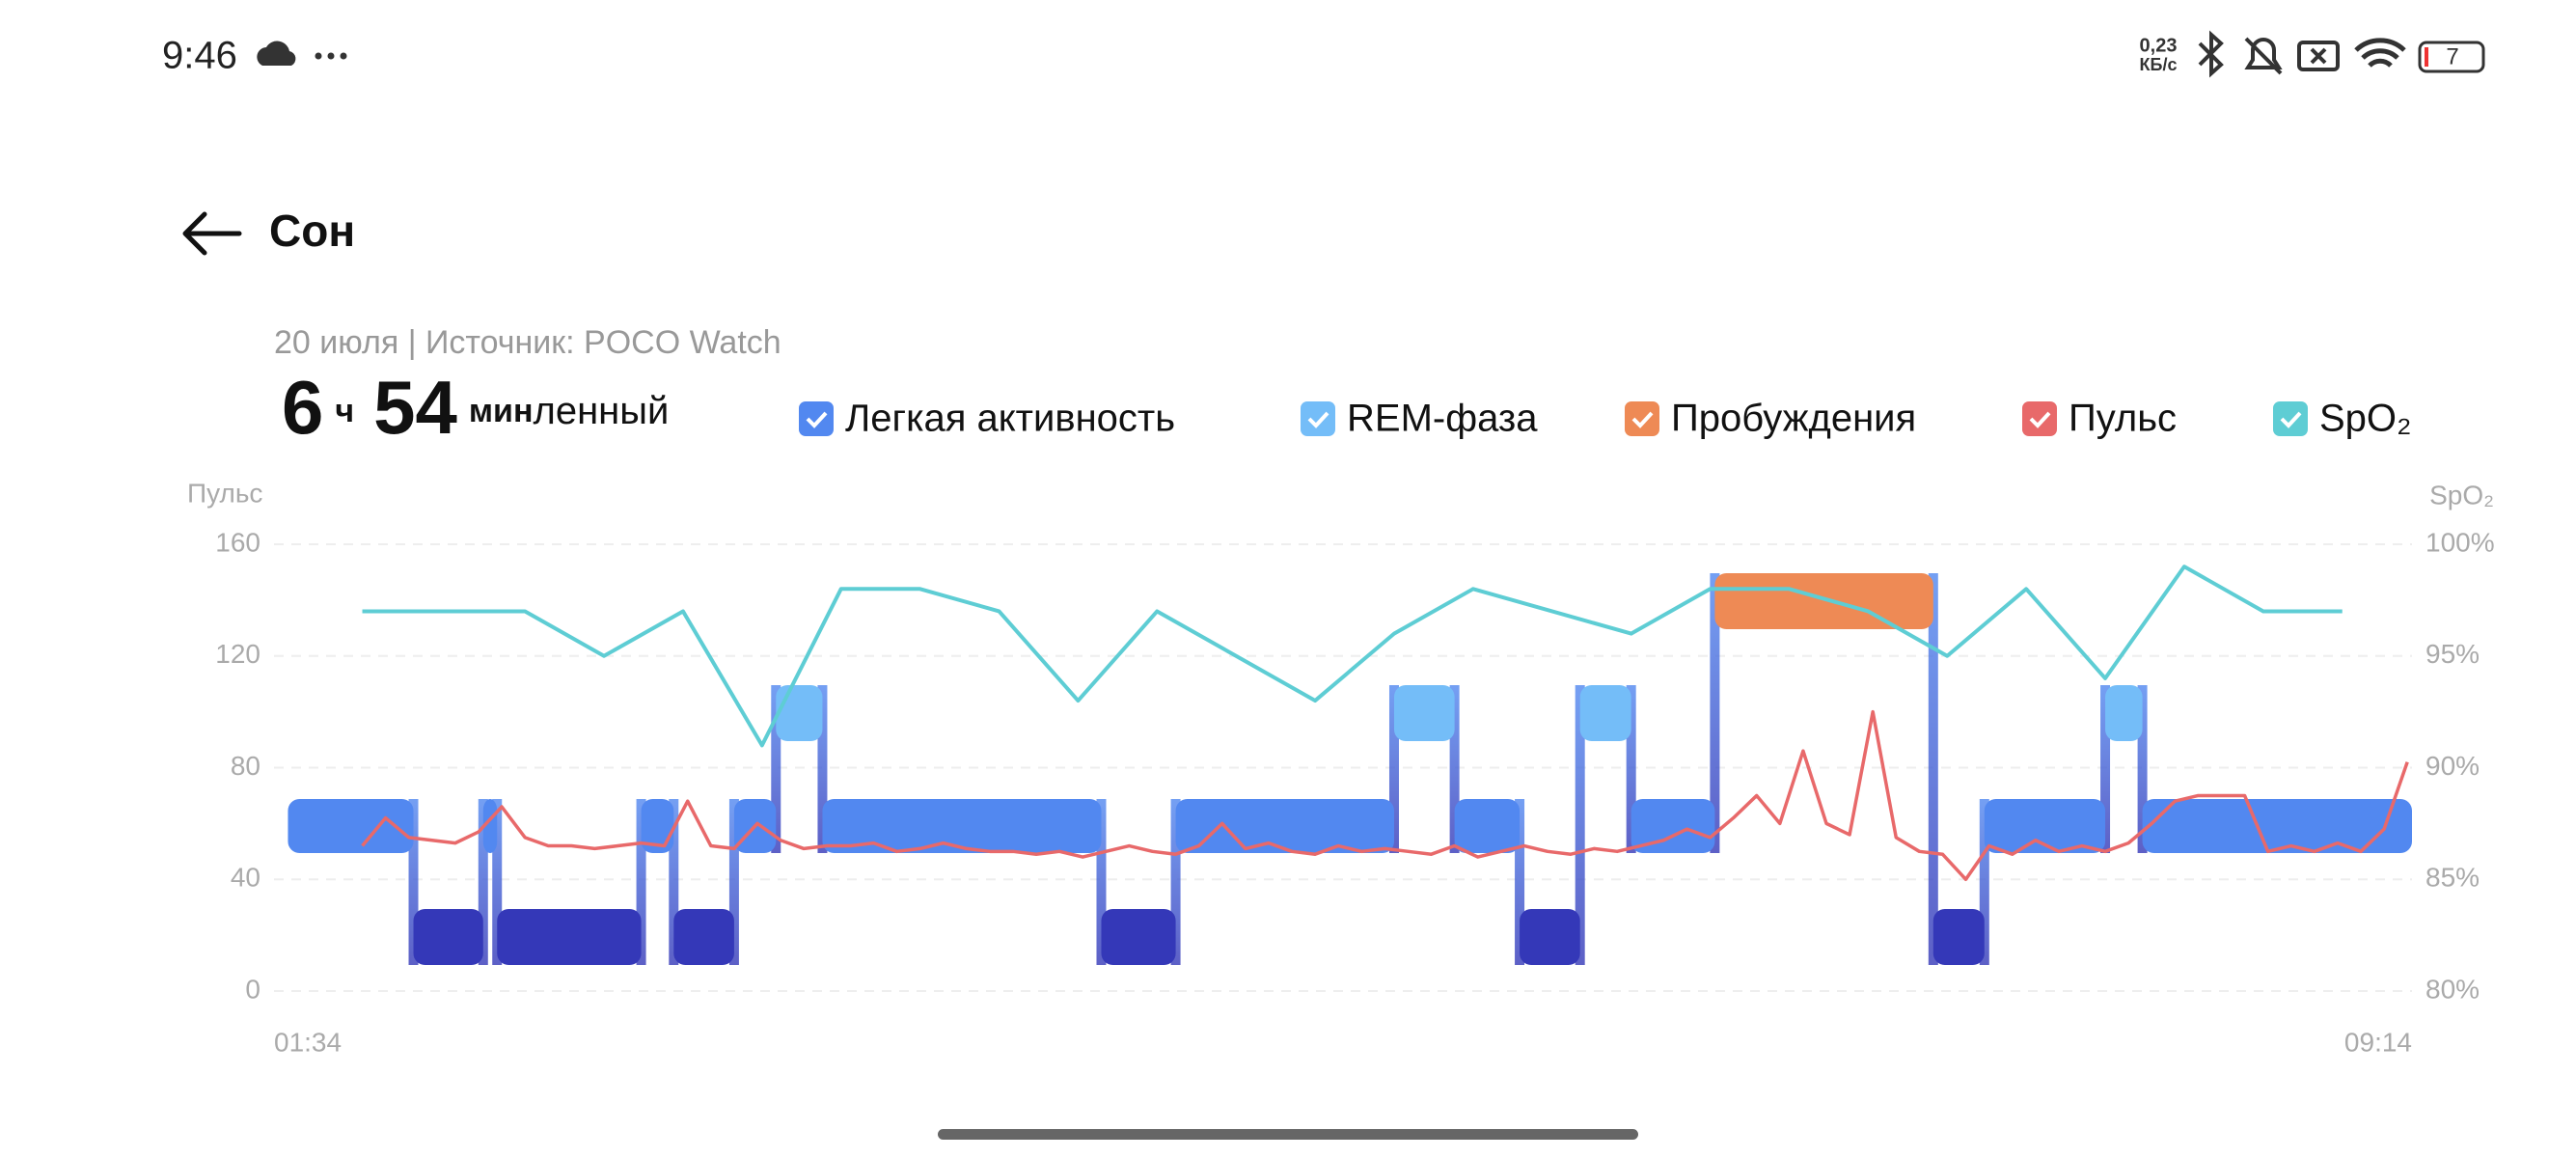  Describe the element at coordinates (527, 342) in the screenshot. I see `subtitle: 20 июля | Источник: POCO Watch` at that location.